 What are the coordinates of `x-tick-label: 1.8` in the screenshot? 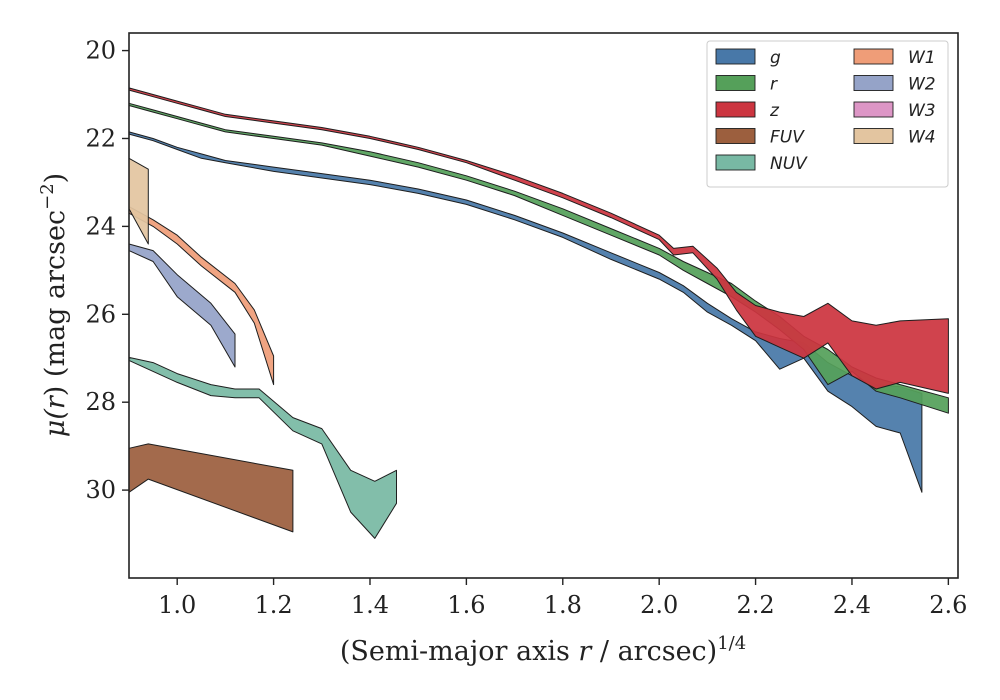 It's located at (563, 605).